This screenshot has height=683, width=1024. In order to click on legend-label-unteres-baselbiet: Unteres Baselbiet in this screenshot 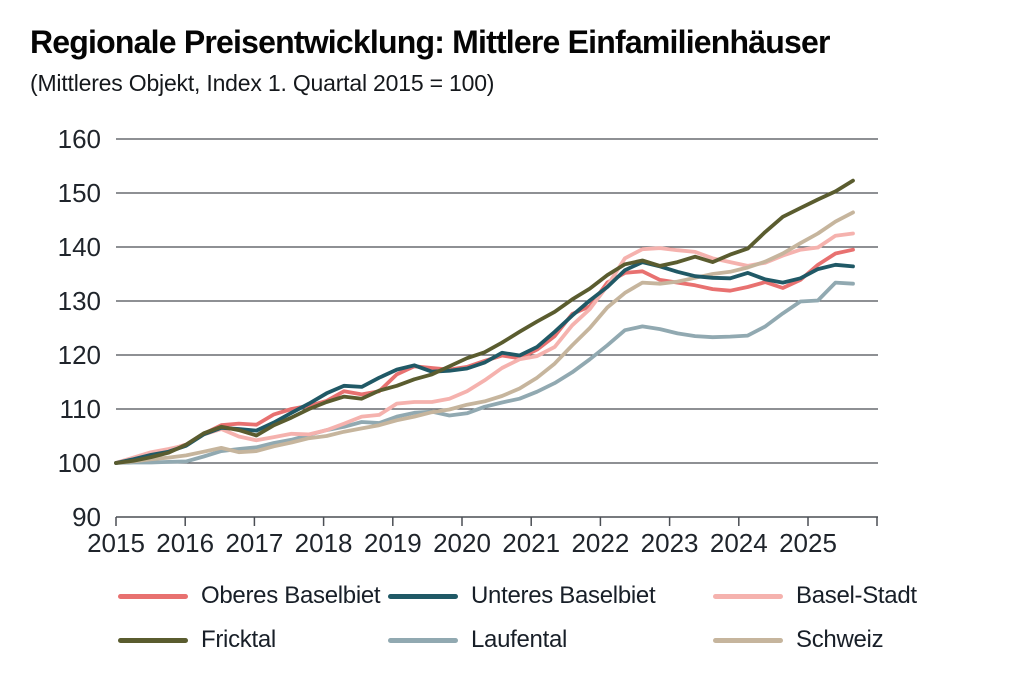, I will do `click(563, 595)`.